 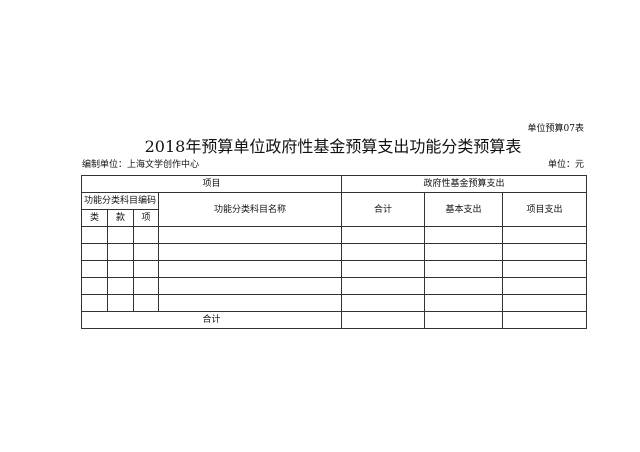 I want to click on header-total: 合计, so click(x=383, y=209).